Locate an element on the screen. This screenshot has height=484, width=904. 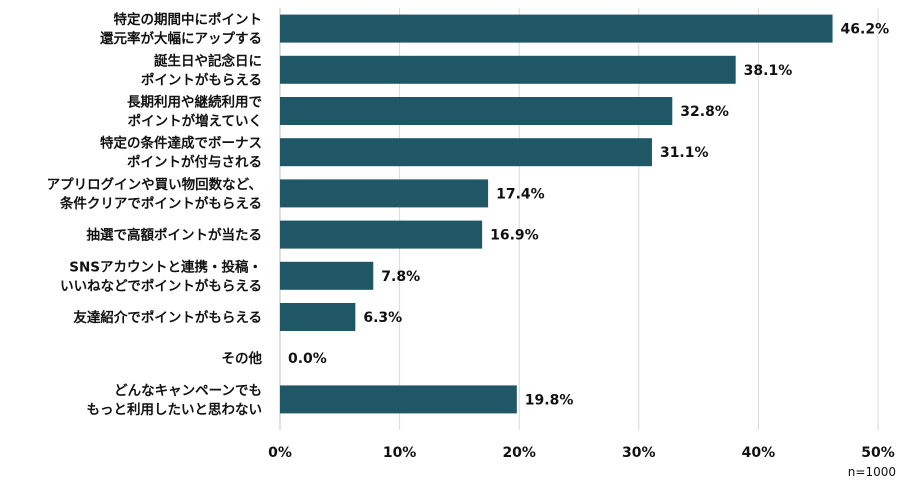
value-label: 46.2% is located at coordinates (865, 30).